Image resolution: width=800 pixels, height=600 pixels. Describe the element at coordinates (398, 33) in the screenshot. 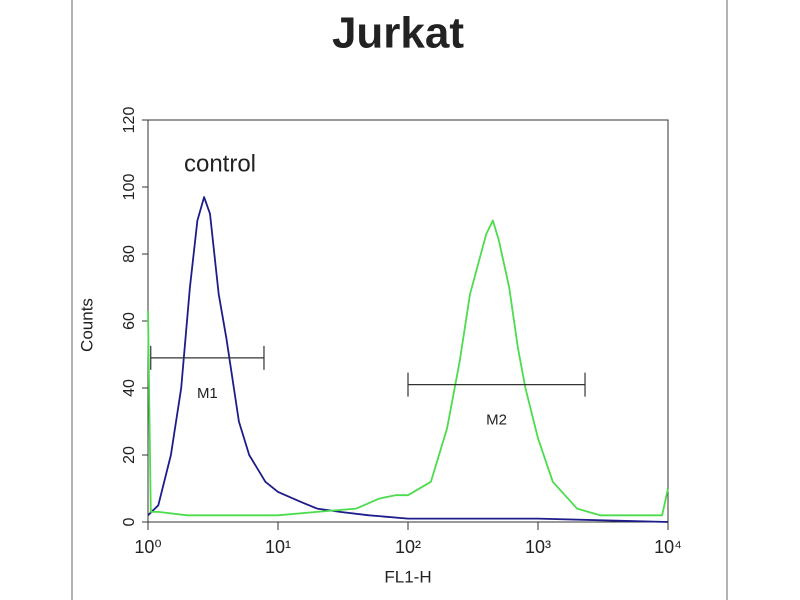

I see `chart-title: Jurkat` at that location.